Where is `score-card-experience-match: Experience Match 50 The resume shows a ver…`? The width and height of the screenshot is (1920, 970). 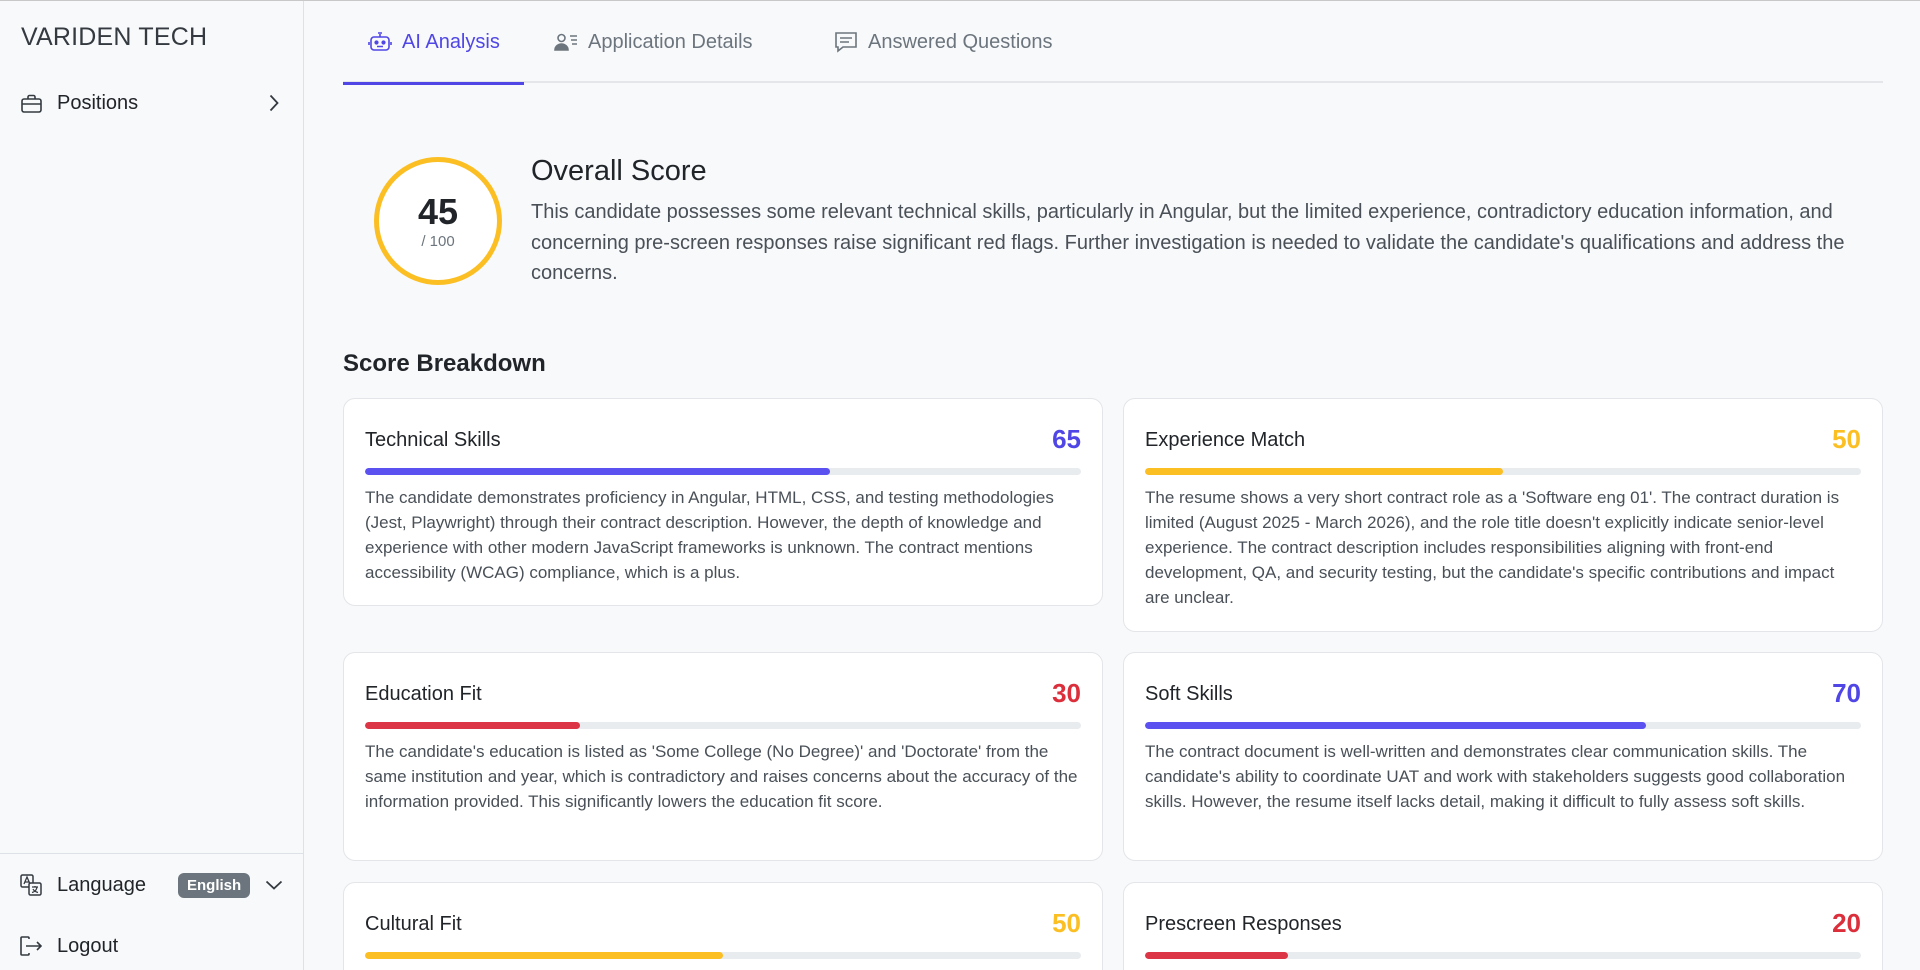 score-card-experience-match: Experience Match 50 The resume shows a ver… is located at coordinates (1503, 515).